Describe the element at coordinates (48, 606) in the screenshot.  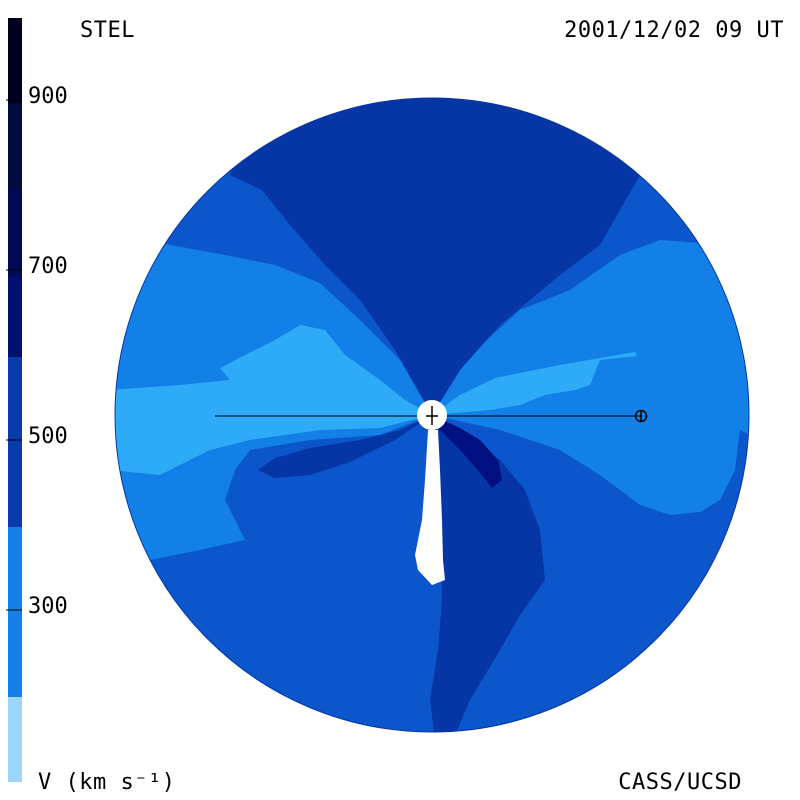
I see `colorbar-tick-label: 300` at that location.